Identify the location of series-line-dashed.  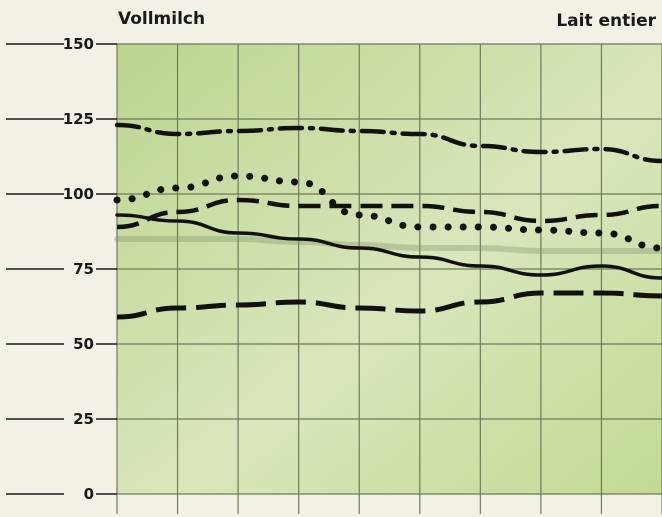
(389, 213).